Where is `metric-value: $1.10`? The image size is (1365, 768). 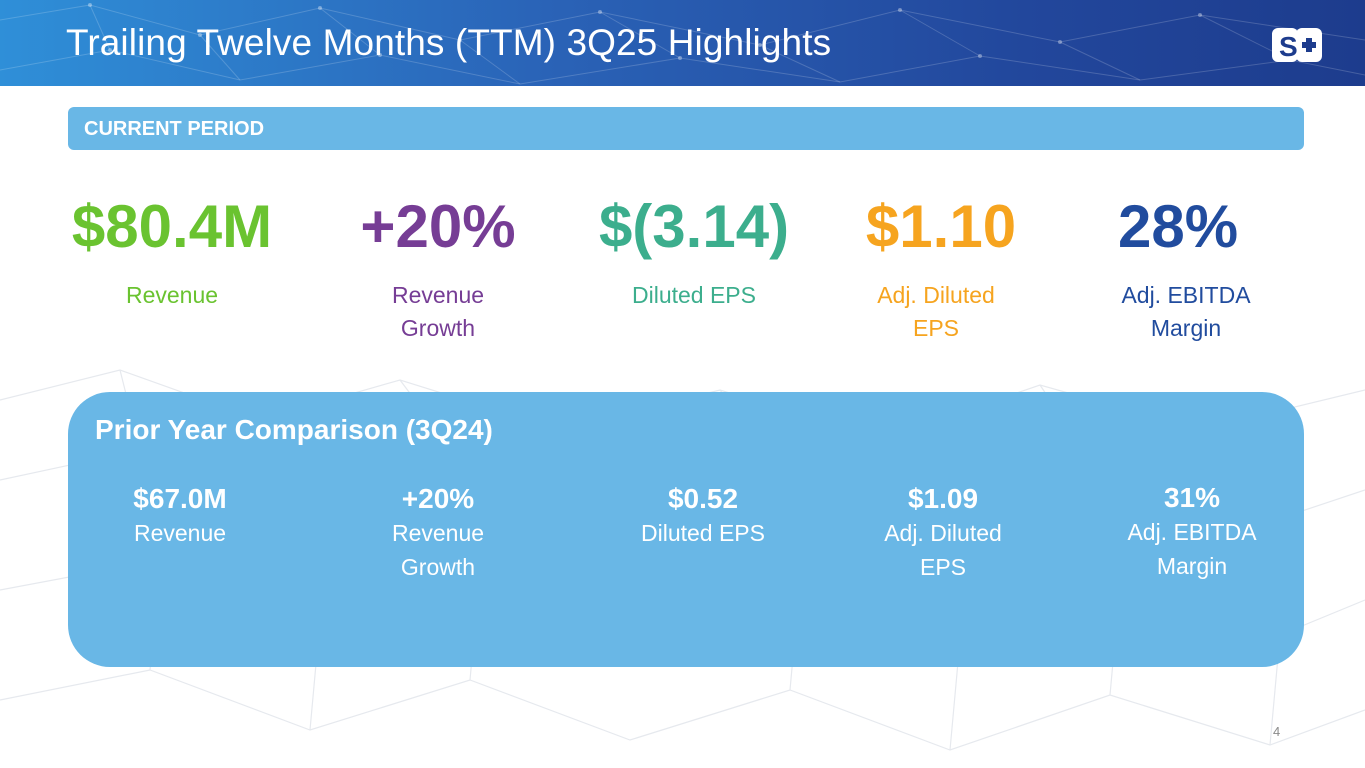 metric-value: $1.10 is located at coordinates (941, 226).